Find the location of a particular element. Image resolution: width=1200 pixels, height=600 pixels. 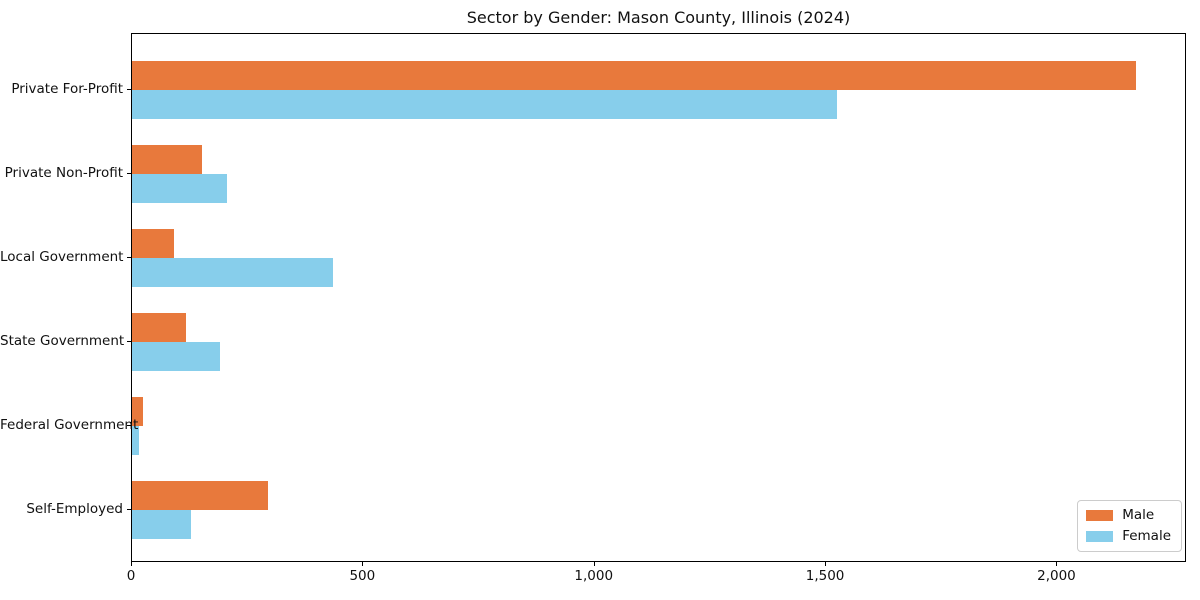

bar-female-private-non-profit is located at coordinates (179, 188).